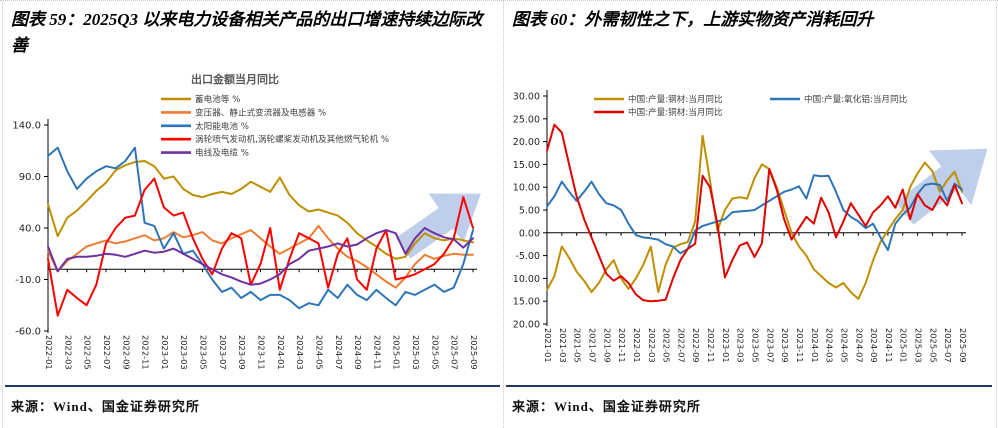 This screenshot has height=428, width=998. Describe the element at coordinates (548, 345) in the screenshot. I see `x-axis-label: 2021-01` at that location.